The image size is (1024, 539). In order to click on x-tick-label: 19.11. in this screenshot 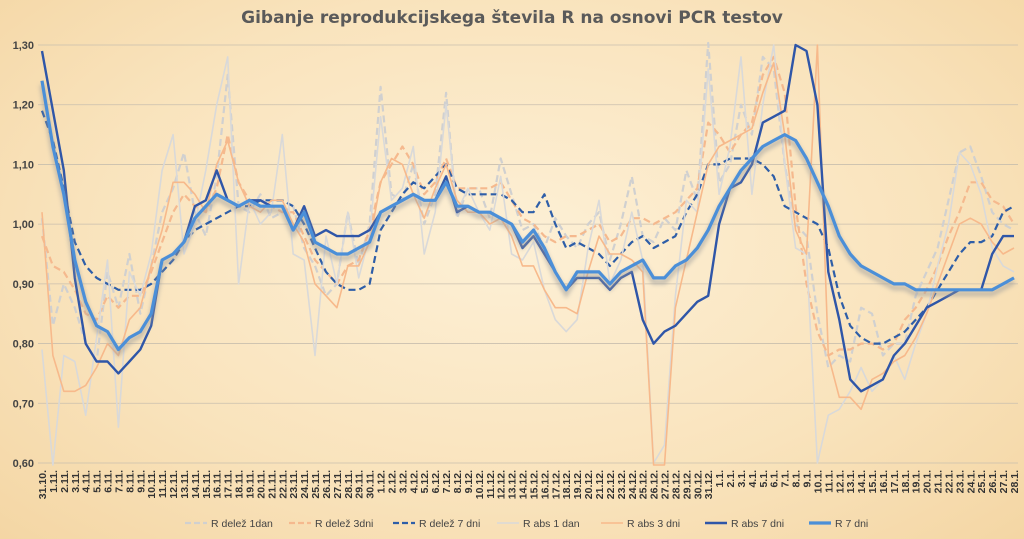, I will do `click(251, 484)`.